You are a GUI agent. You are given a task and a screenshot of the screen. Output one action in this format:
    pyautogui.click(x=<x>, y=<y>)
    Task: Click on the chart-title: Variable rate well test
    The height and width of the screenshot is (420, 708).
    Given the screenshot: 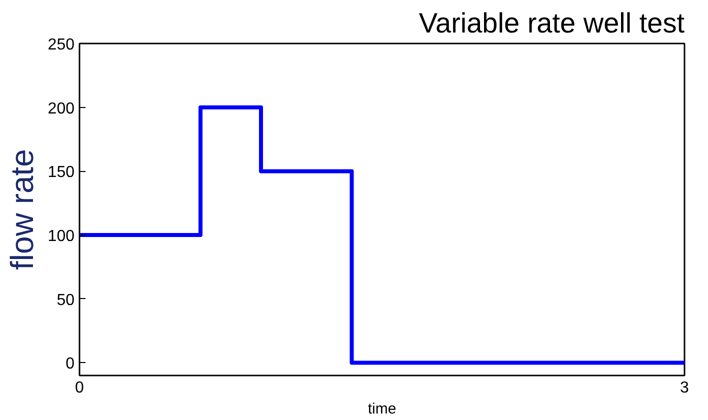 What is the action you would take?
    pyautogui.click(x=551, y=23)
    